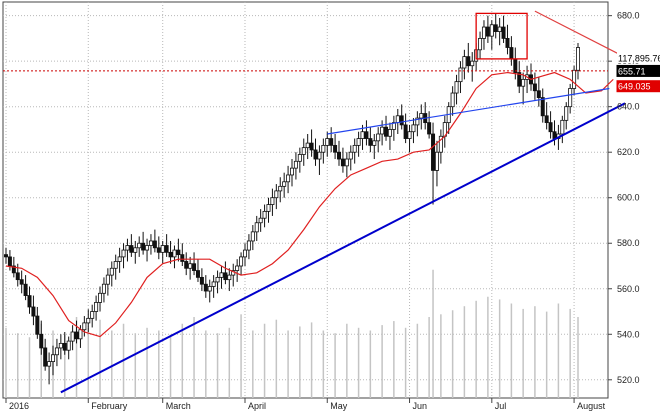 The image size is (660, 412). I want to click on x-tick-label: August, so click(591, 406).